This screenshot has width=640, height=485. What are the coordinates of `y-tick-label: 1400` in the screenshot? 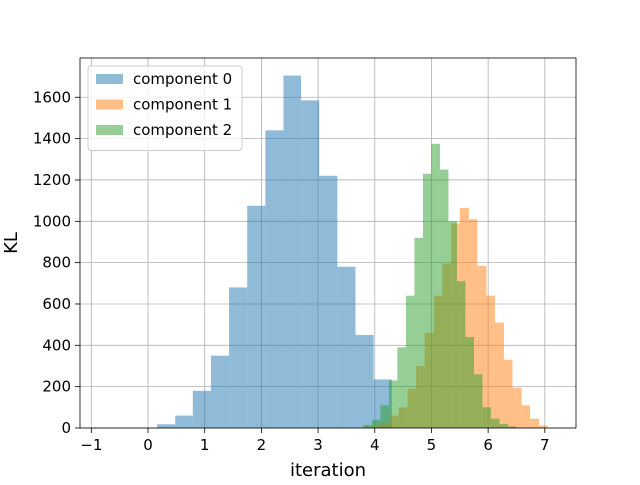 It's located at (52, 139).